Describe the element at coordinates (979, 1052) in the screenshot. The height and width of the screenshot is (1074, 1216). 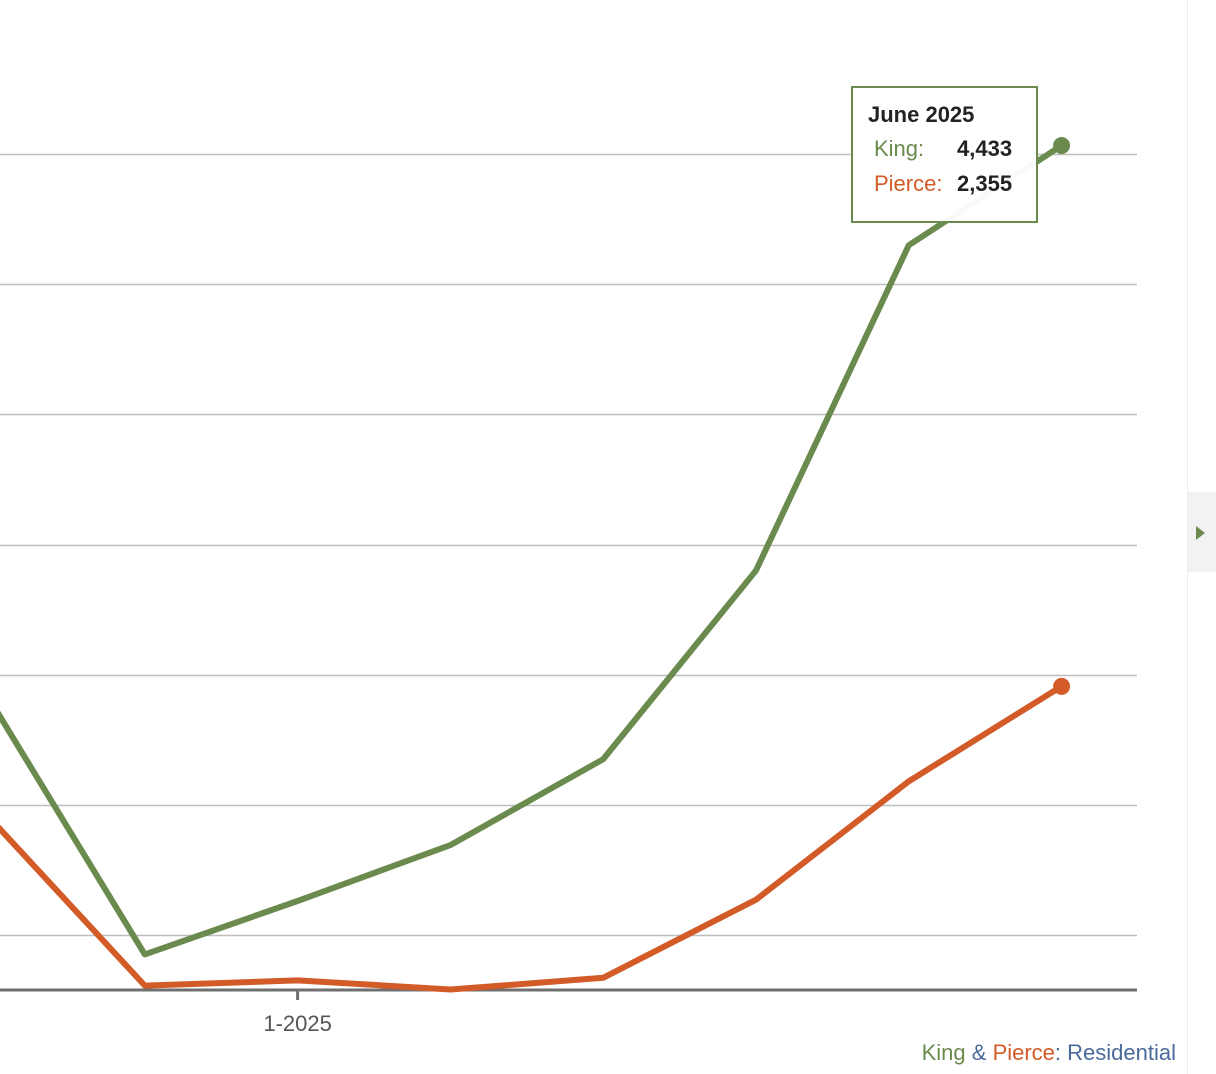
I see `subtitle-ampersand: &` at that location.